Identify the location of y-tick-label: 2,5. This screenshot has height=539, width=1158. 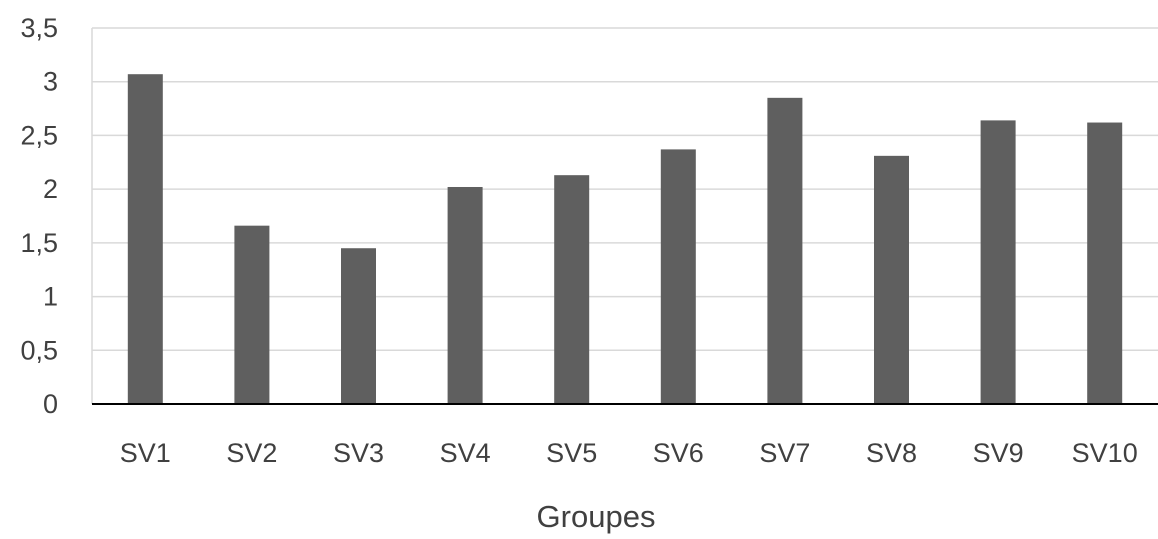
(39, 135).